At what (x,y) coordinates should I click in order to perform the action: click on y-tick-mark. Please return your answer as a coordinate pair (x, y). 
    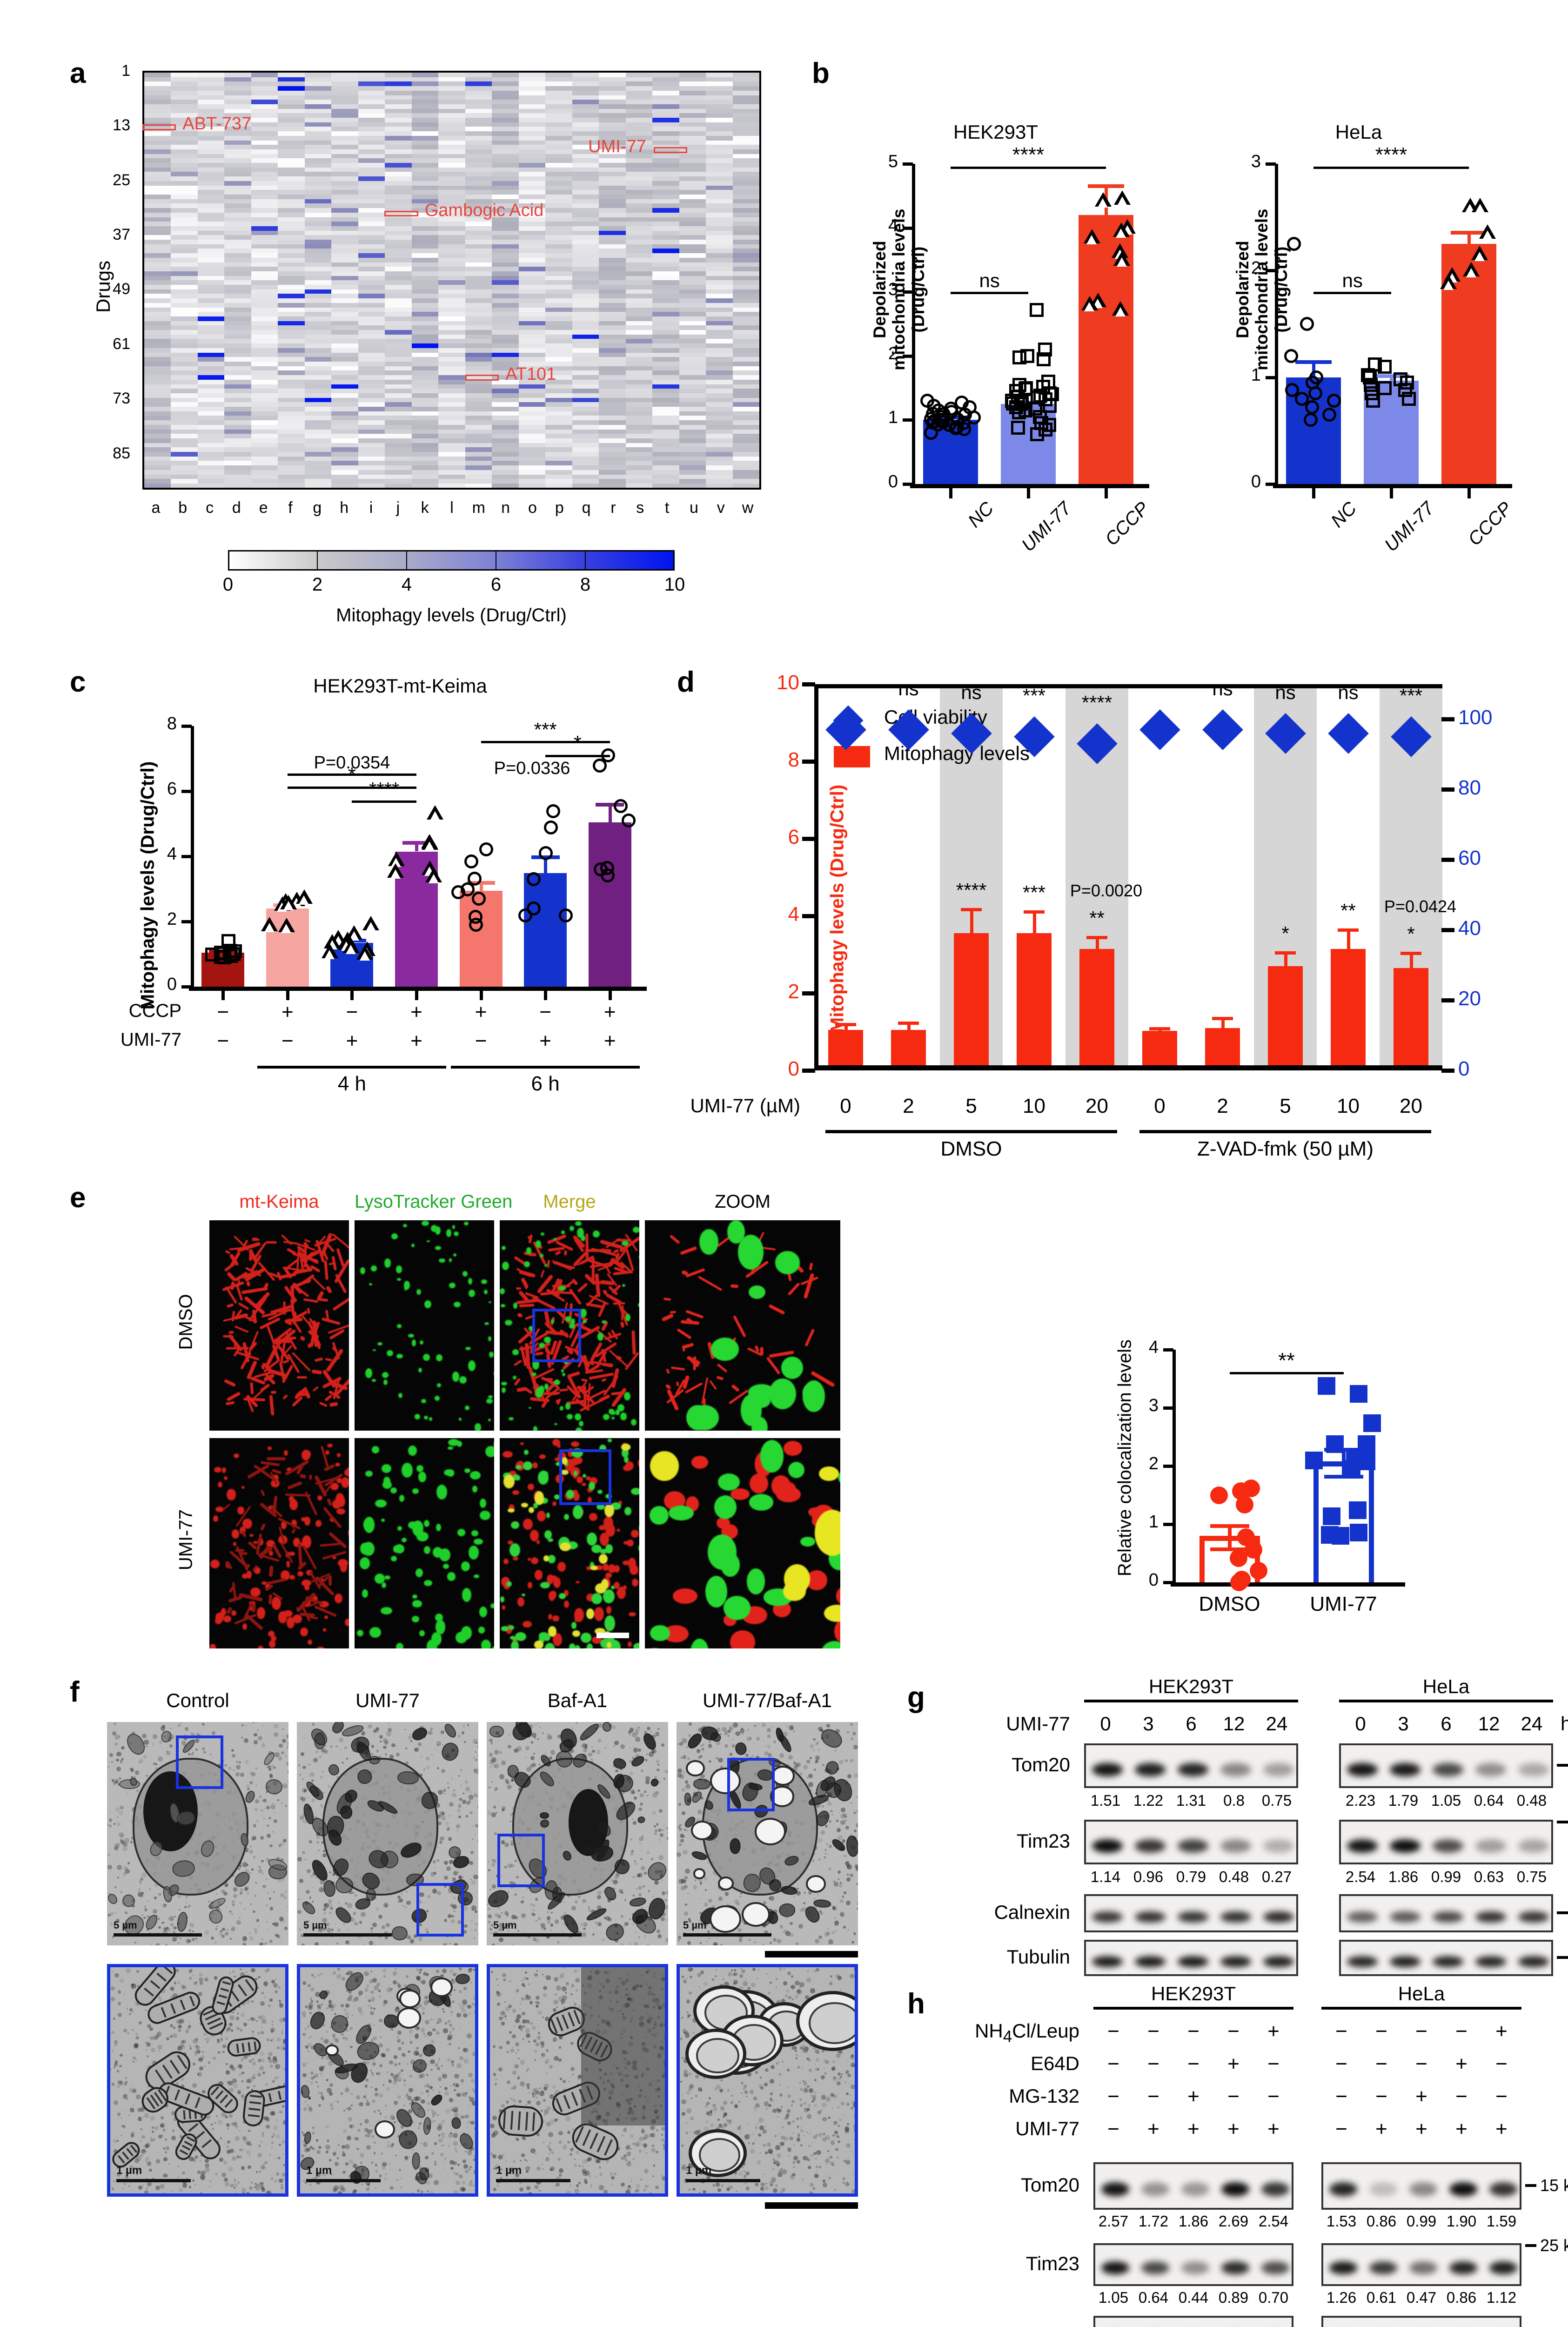
    Looking at the image, I should click on (1168, 1408).